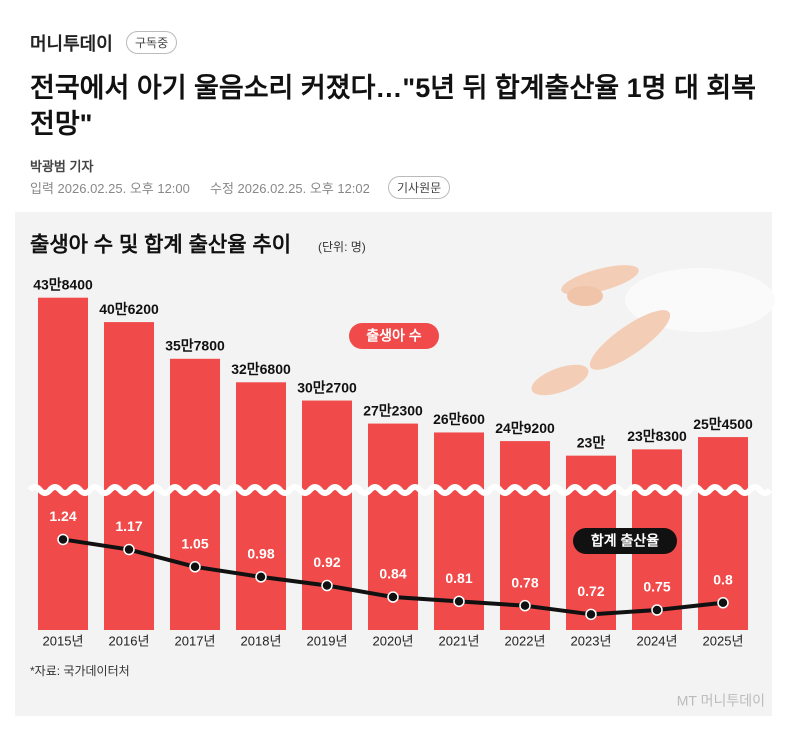 This screenshot has width=800, height=738. Describe the element at coordinates (419, 187) in the screenshot. I see `original-button: 기사원문` at that location.